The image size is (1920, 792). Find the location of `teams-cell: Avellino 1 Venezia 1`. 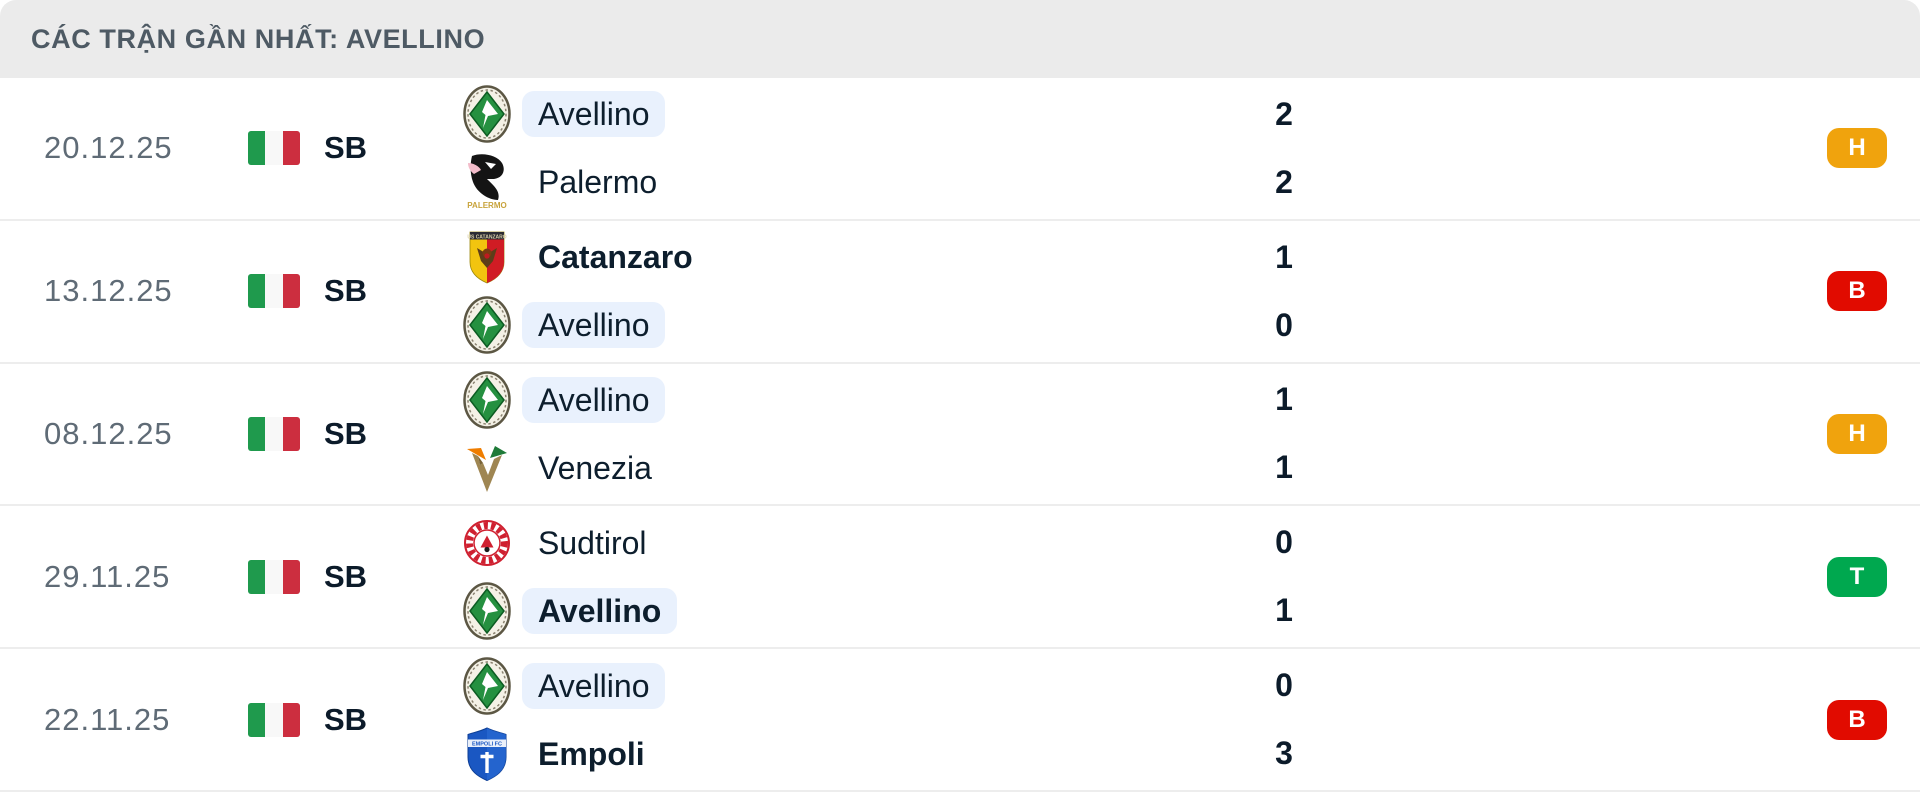

teams-cell: Avellino 1 Venezia 1 is located at coordinates (1144, 434).